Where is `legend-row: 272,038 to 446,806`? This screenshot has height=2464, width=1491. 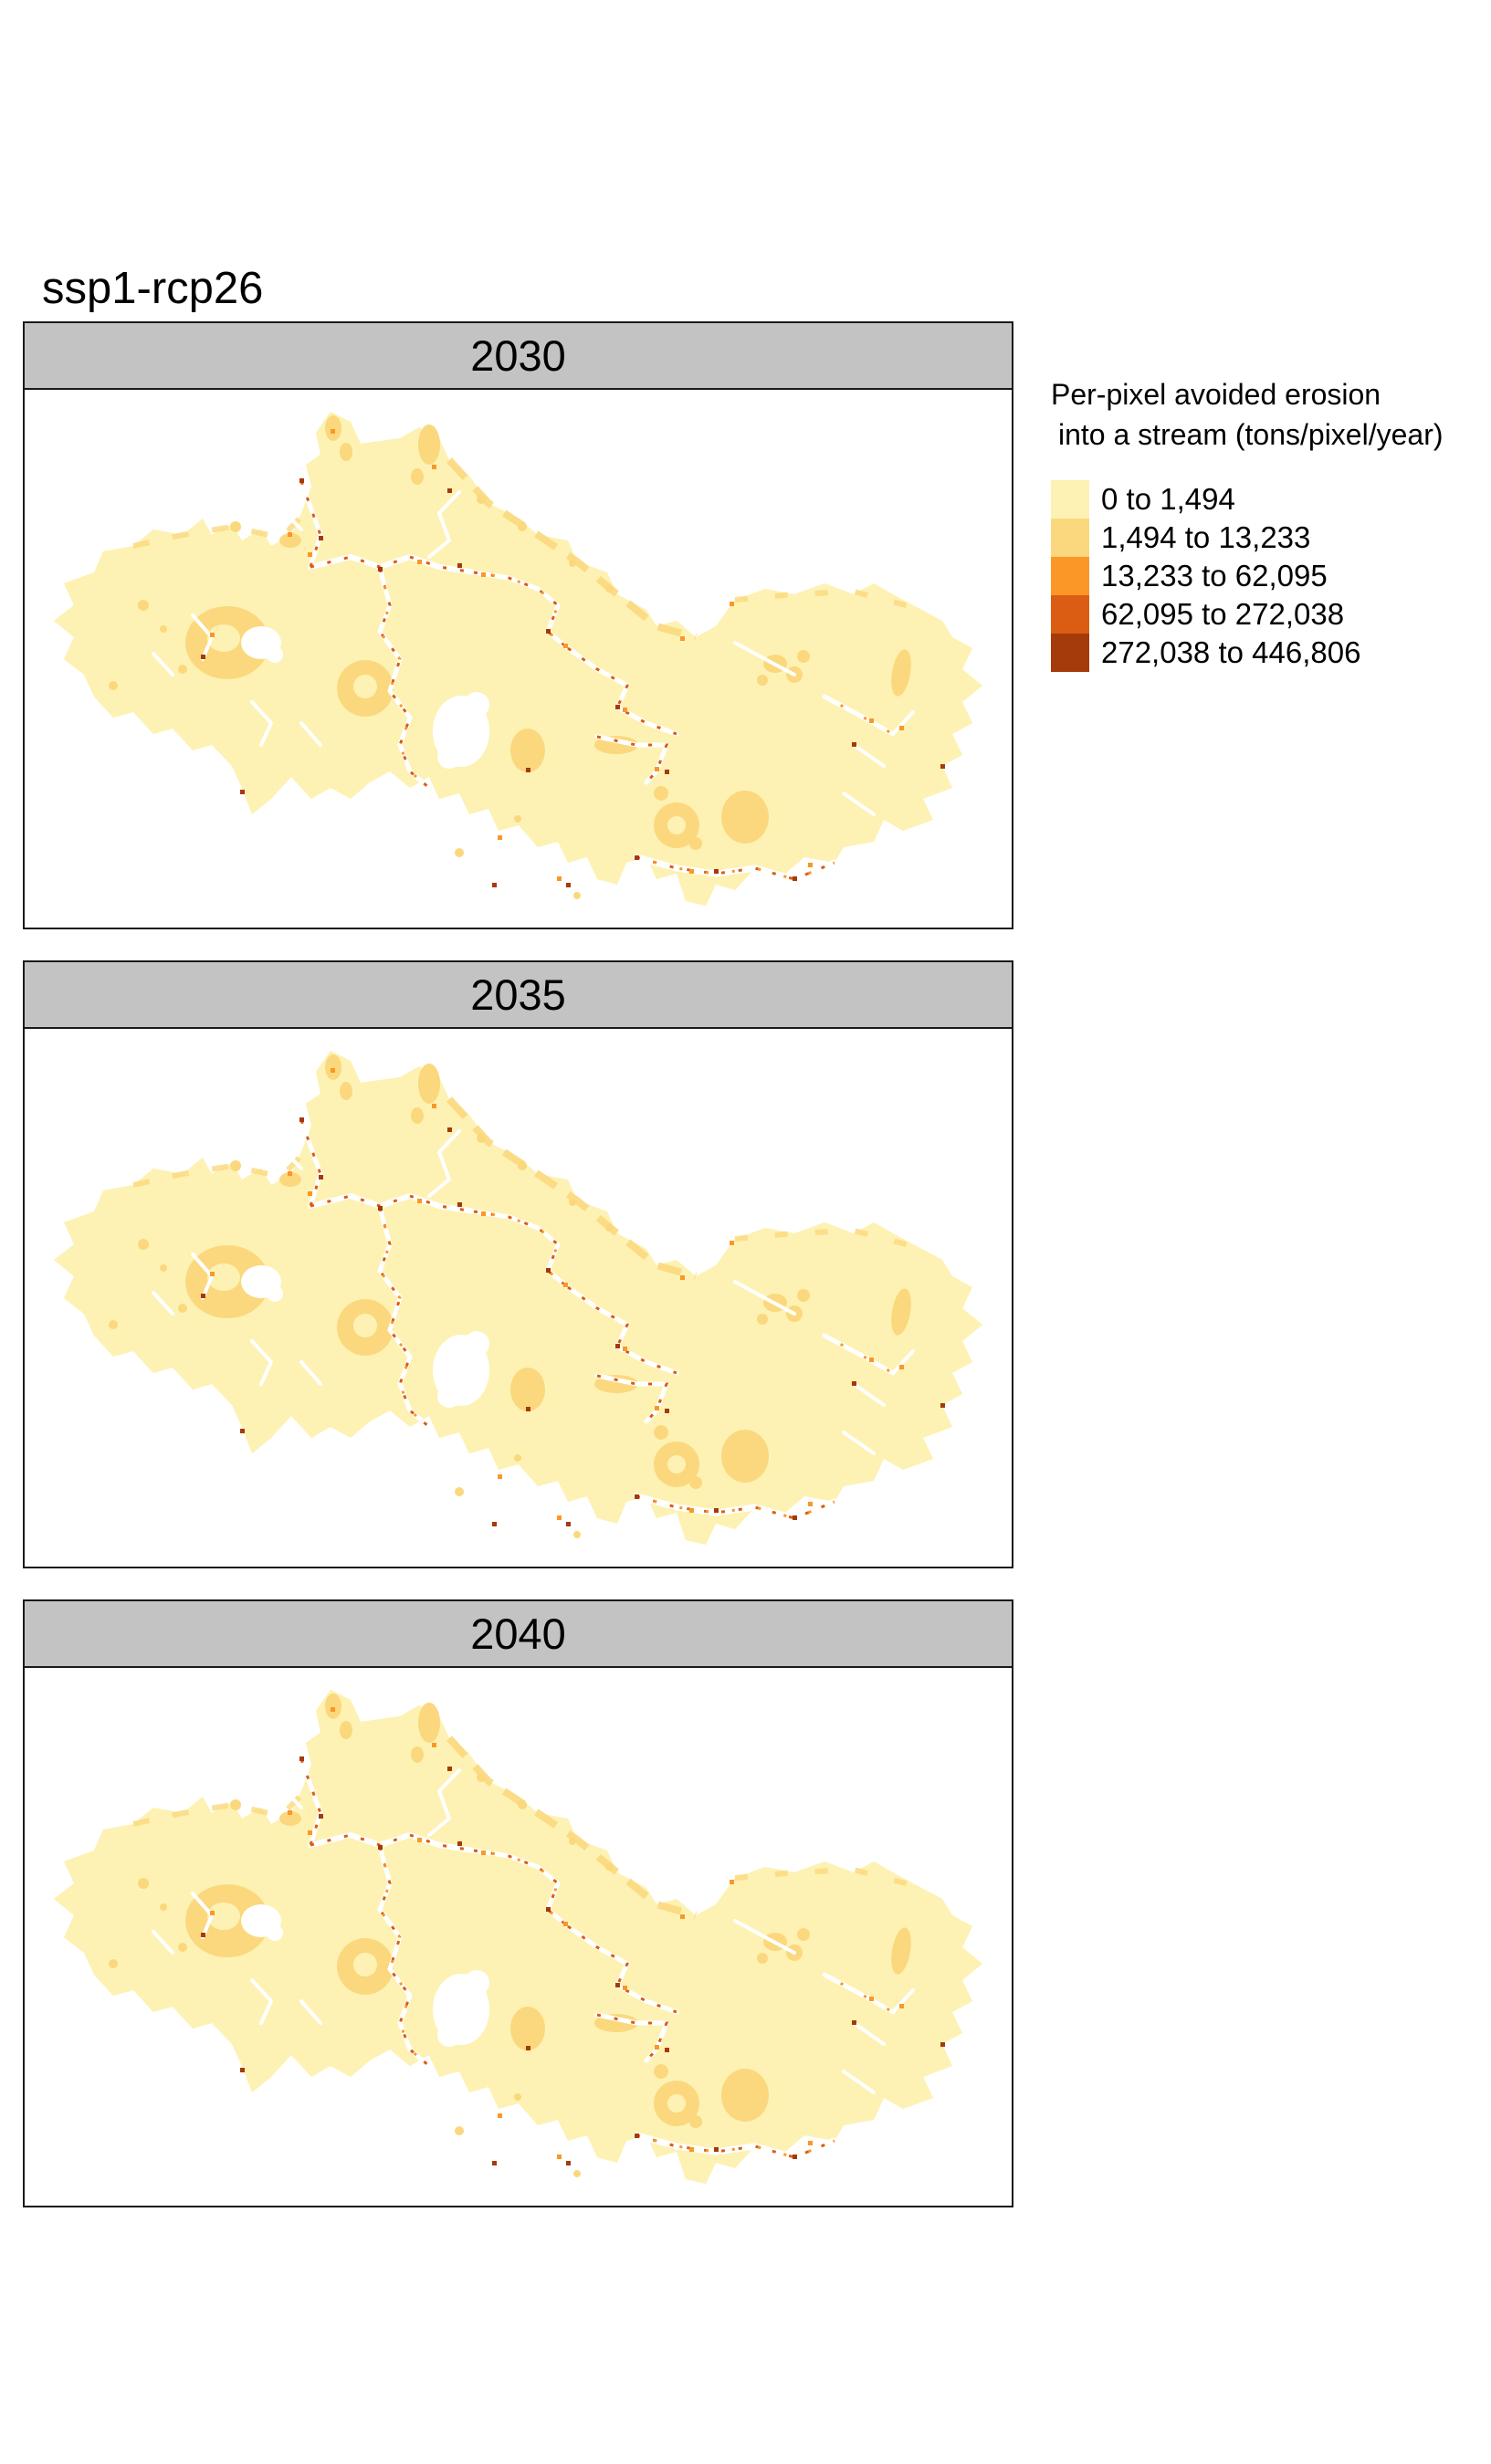
legend-row: 272,038 to 446,806 is located at coordinates (1265, 653).